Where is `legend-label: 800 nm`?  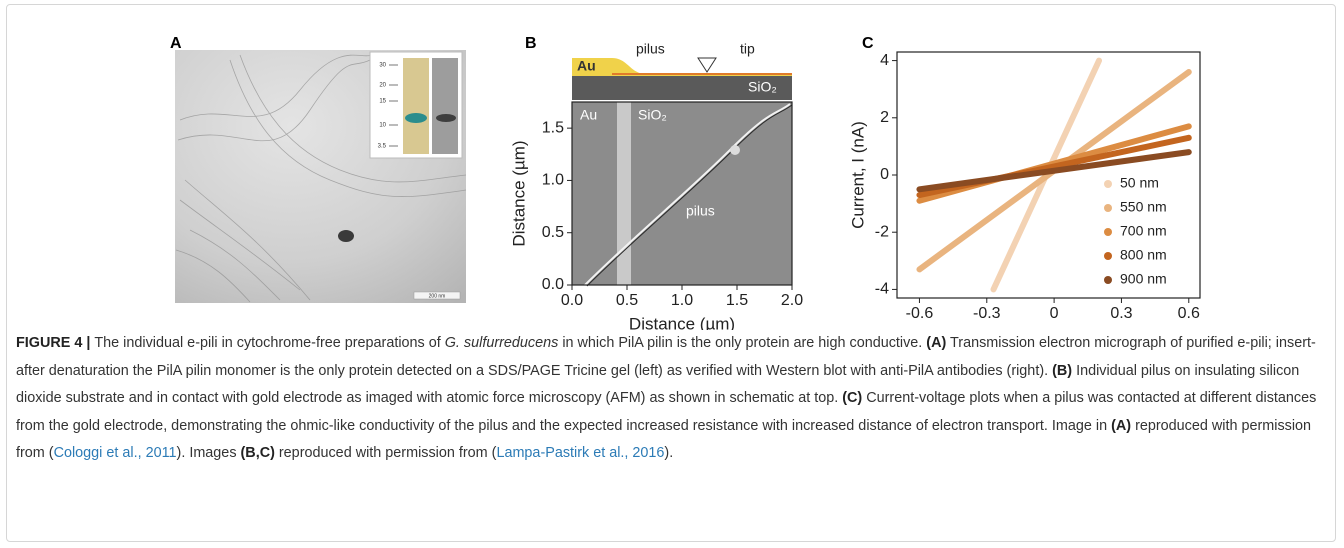
legend-label: 800 nm is located at coordinates (1143, 255).